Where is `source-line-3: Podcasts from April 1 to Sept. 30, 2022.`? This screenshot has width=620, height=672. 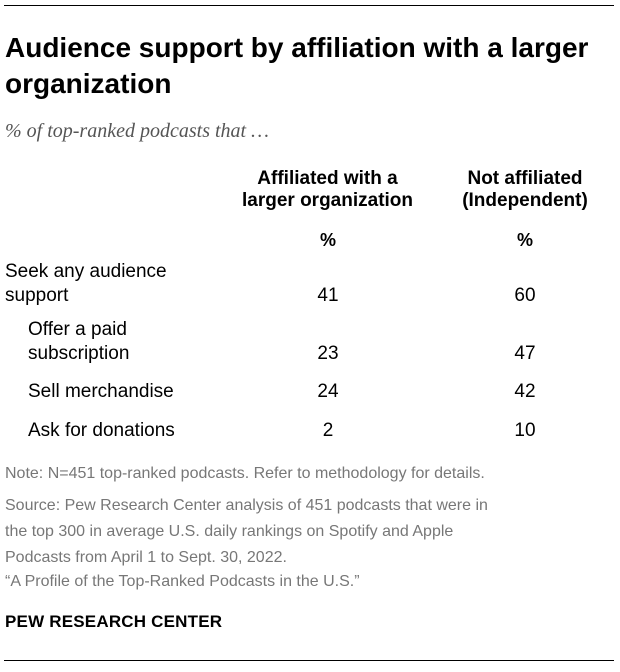 source-line-3: Podcasts from April 1 to Sept. 30, 2022. is located at coordinates (146, 557).